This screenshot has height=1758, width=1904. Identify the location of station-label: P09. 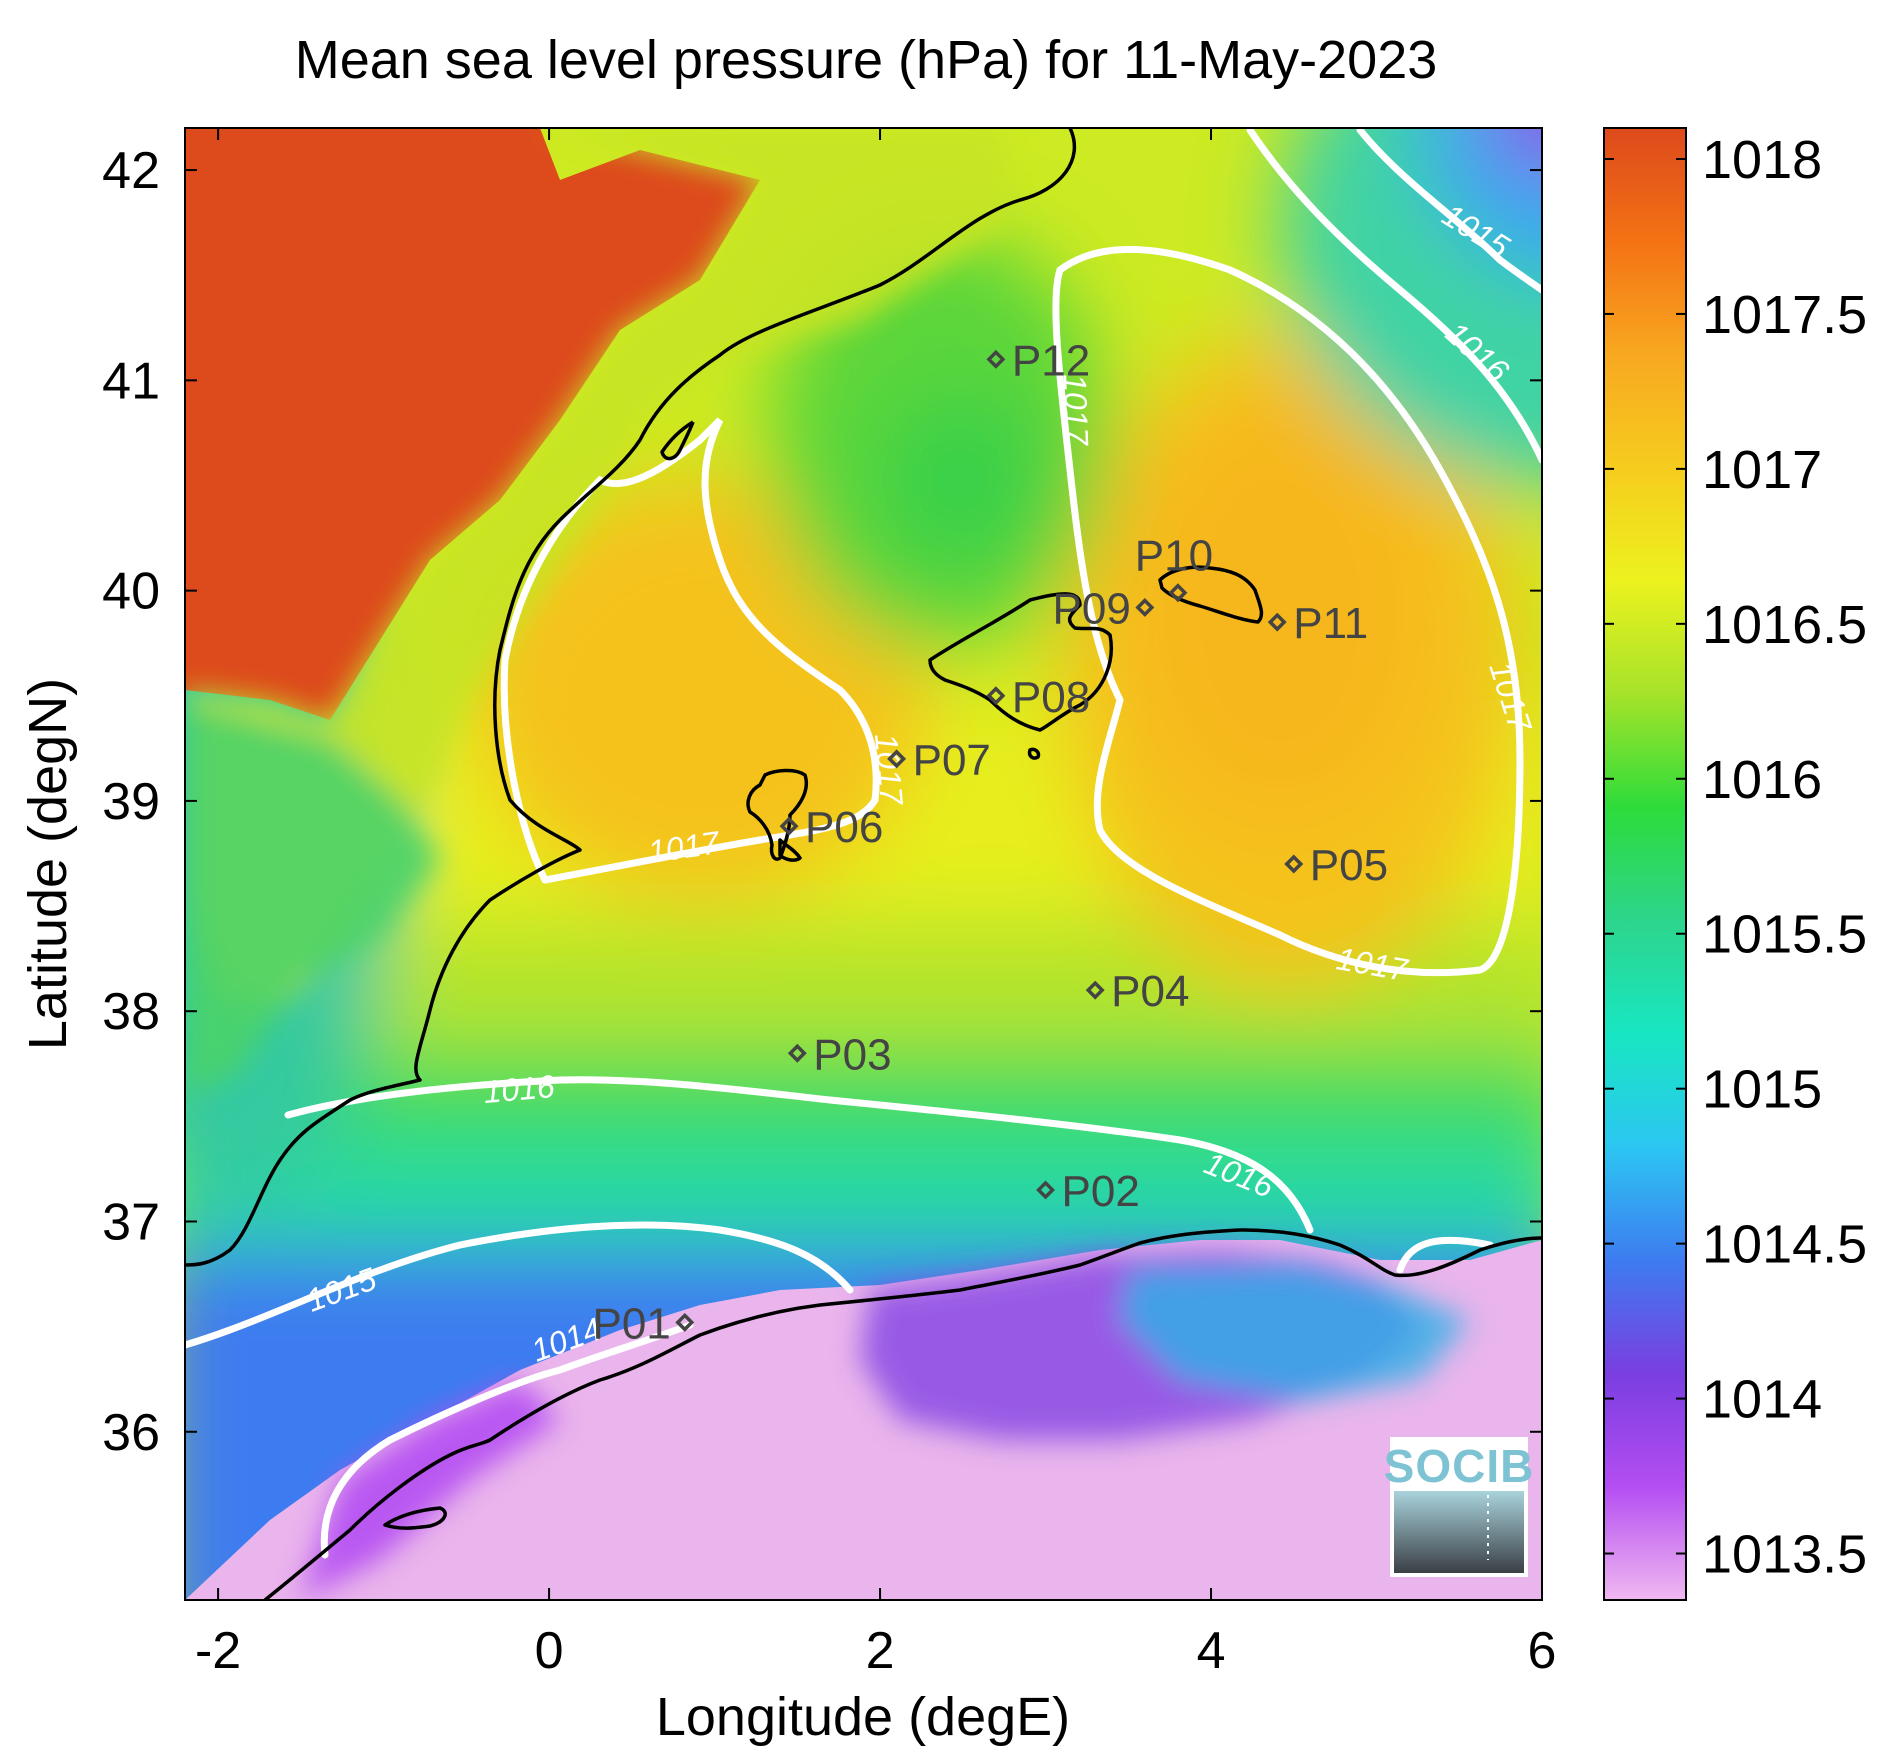
(1092, 608).